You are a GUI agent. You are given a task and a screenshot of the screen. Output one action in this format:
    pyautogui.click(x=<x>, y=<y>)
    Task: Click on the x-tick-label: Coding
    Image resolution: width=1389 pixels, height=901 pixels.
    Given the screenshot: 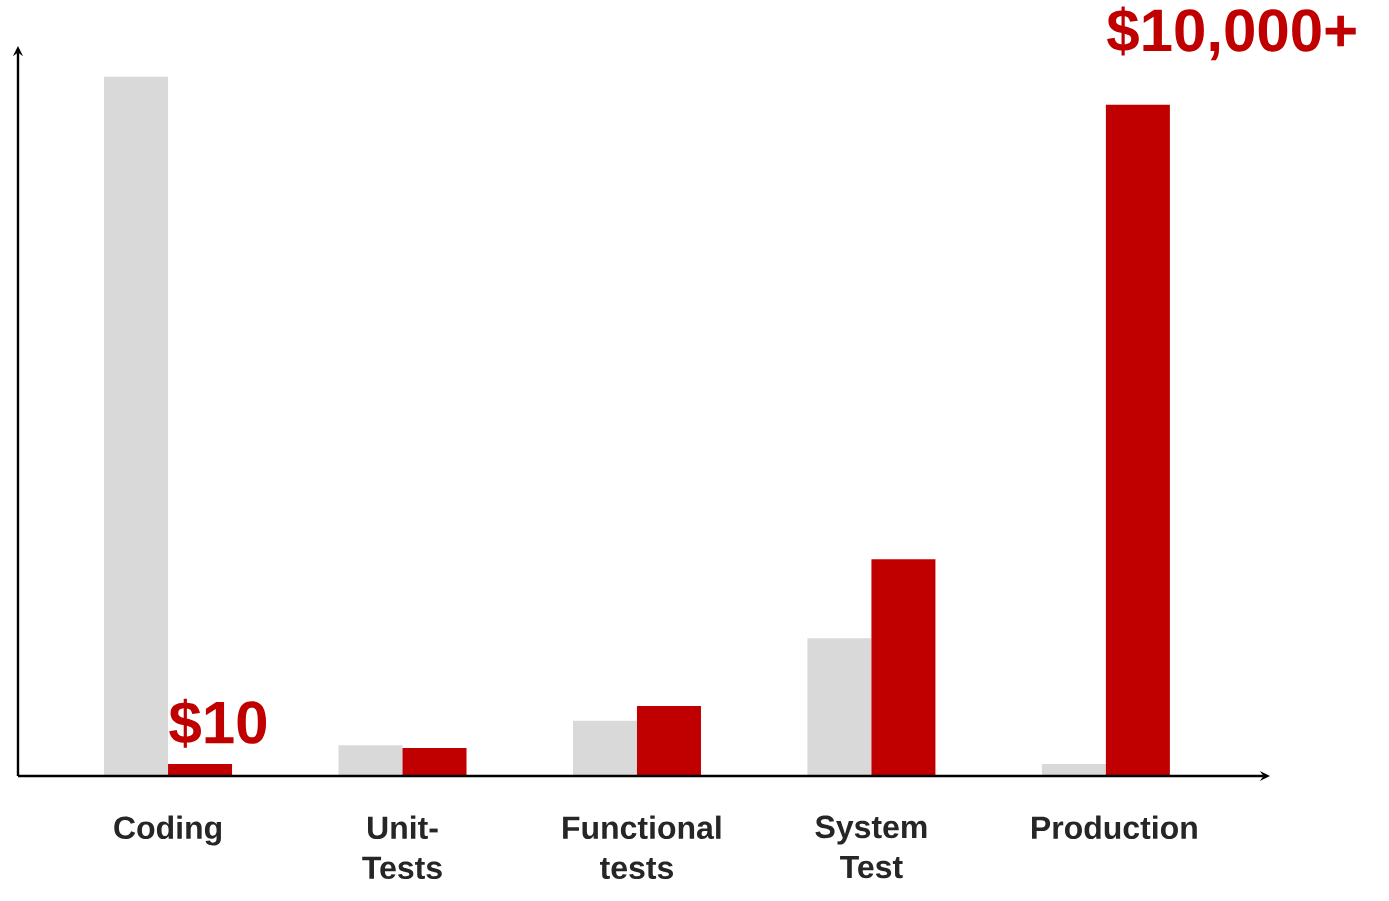 What is the action you would take?
    pyautogui.click(x=168, y=830)
    